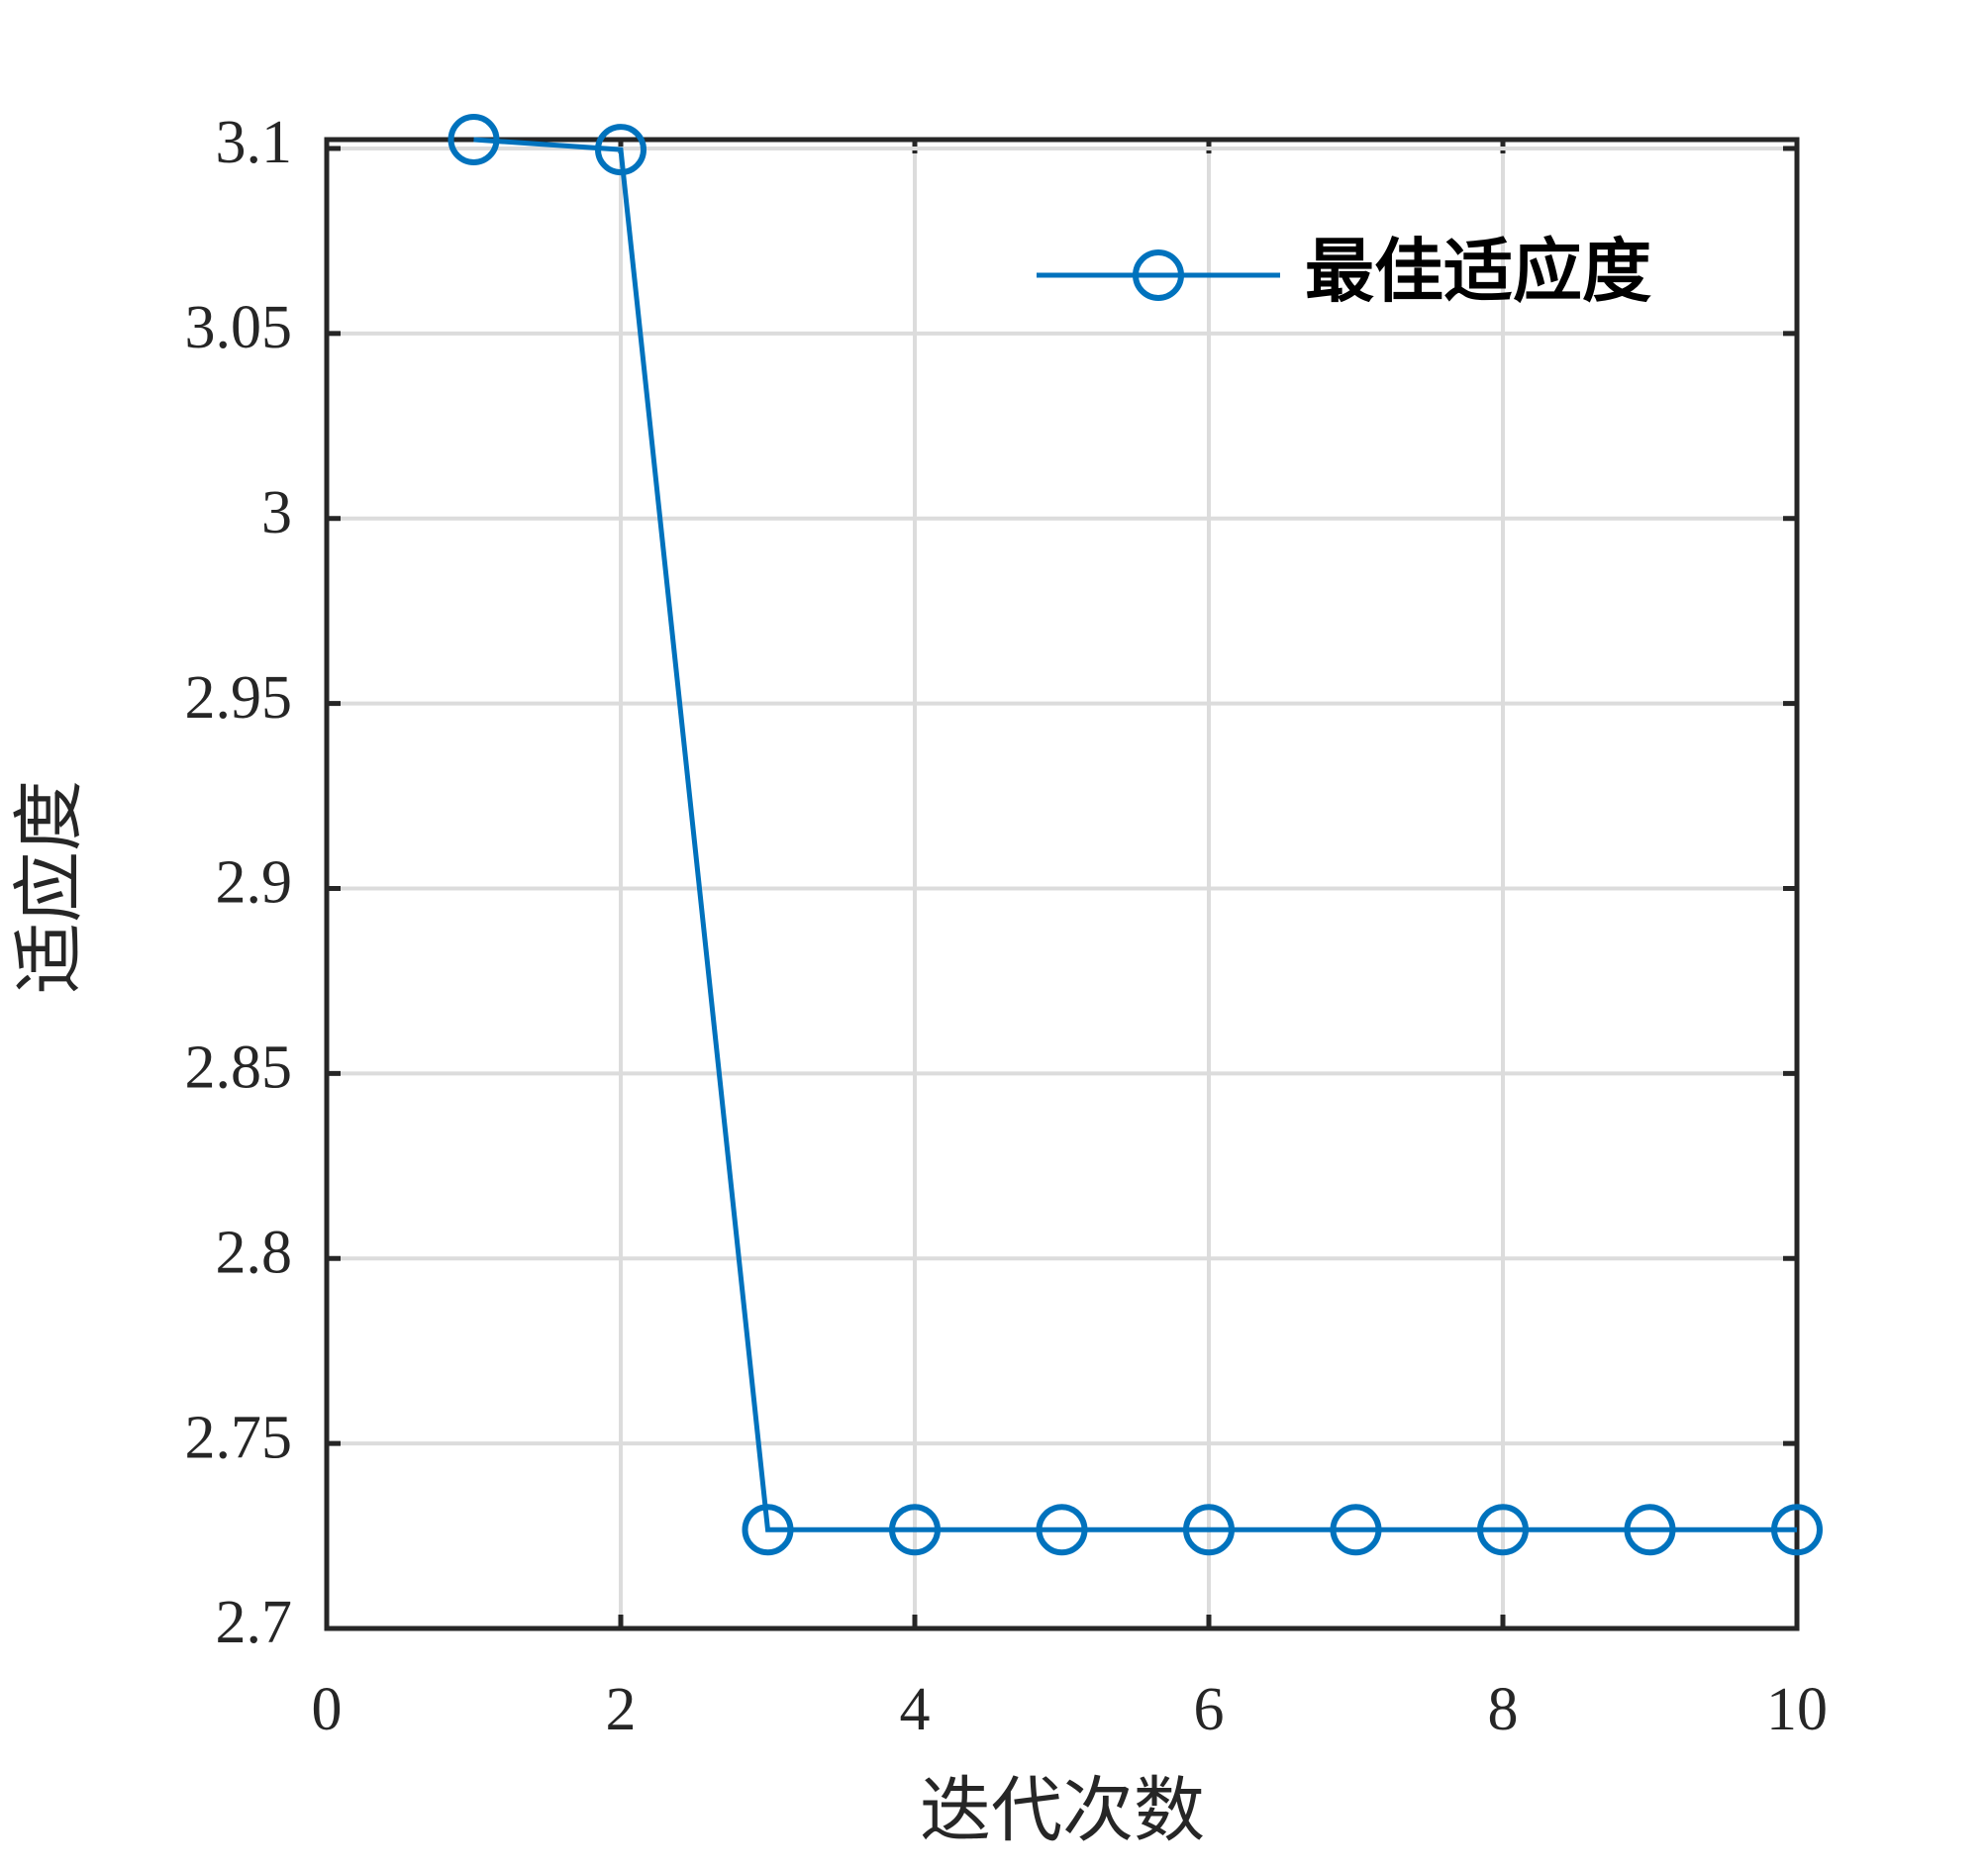 This screenshot has height=1871, width=1988. Describe the element at coordinates (239, 698) in the screenshot. I see `y-tick-label: 2.95` at that location.